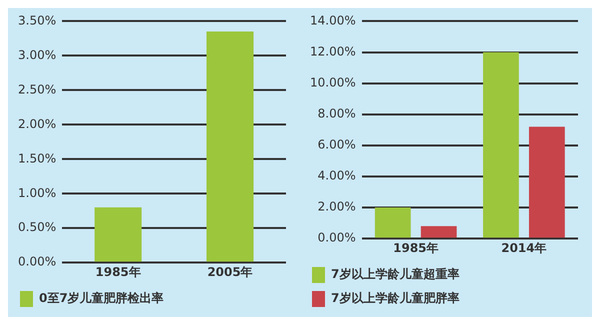  What do you see at coordinates (37, 193) in the screenshot?
I see `y-tick-label: 1.00%` at bounding box center [37, 193].